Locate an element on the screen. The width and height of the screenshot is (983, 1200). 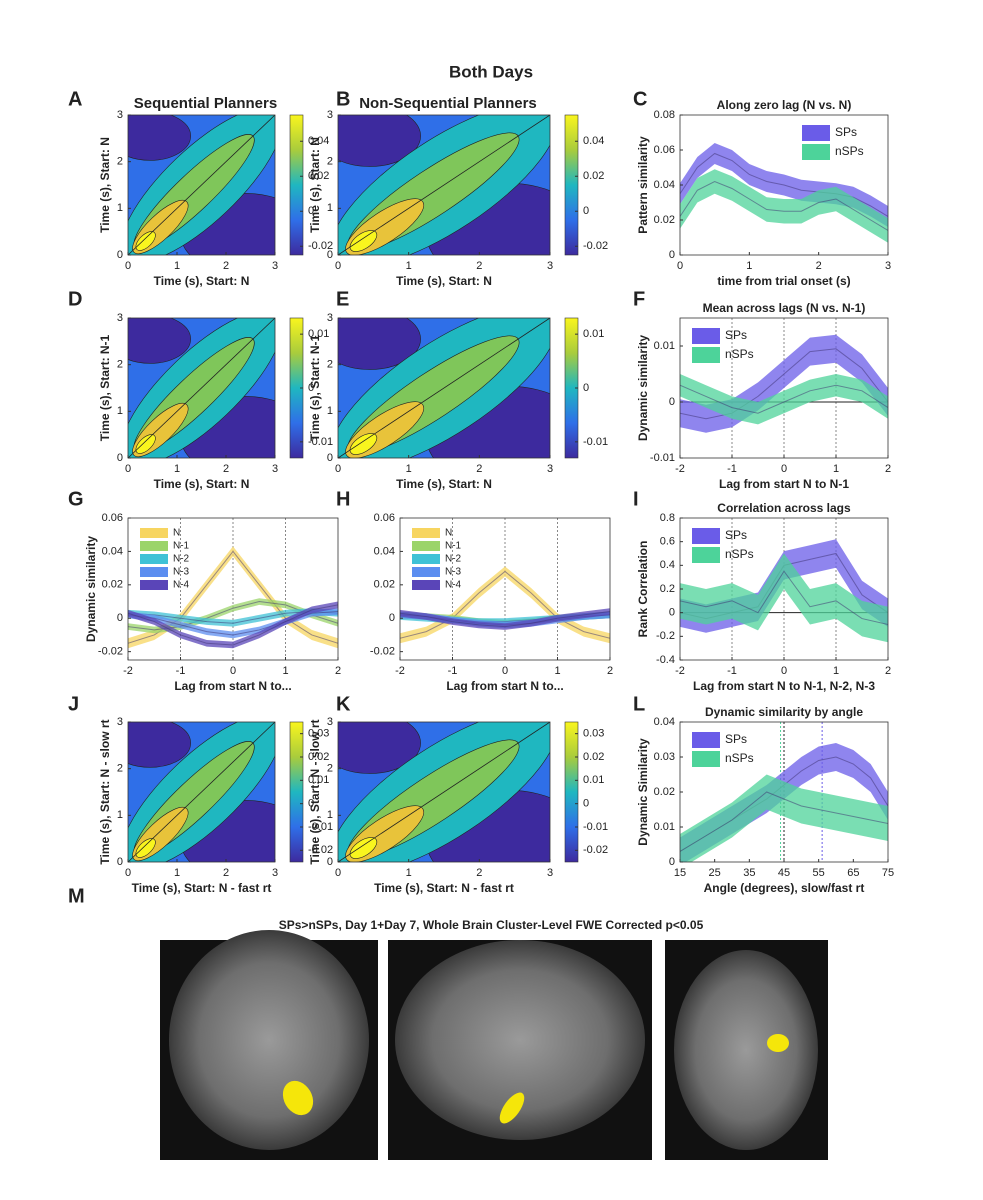
panel-letter: K is located at coordinates (343, 704).